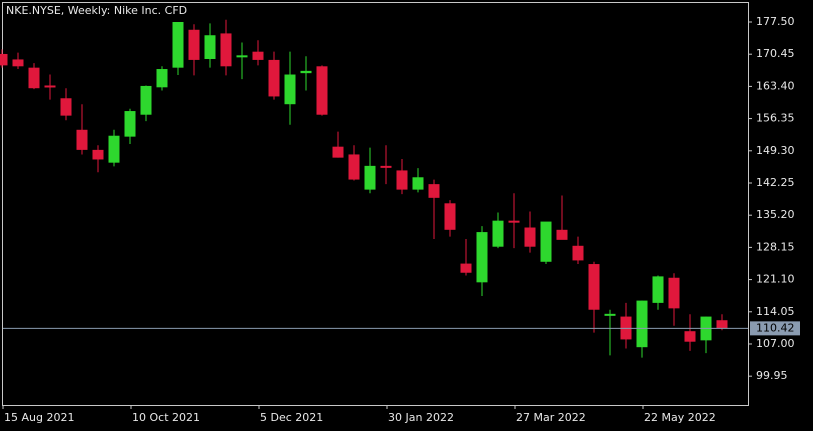 The width and height of the screenshot is (813, 431). Describe the element at coordinates (775, 118) in the screenshot. I see `y-tick-label: 156.35` at that location.